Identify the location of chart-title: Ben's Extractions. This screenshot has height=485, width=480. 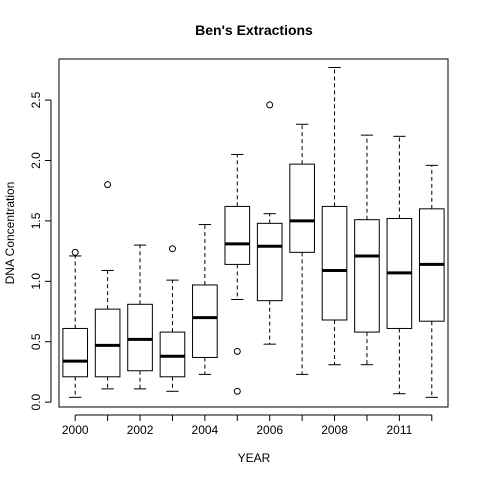
(254, 30).